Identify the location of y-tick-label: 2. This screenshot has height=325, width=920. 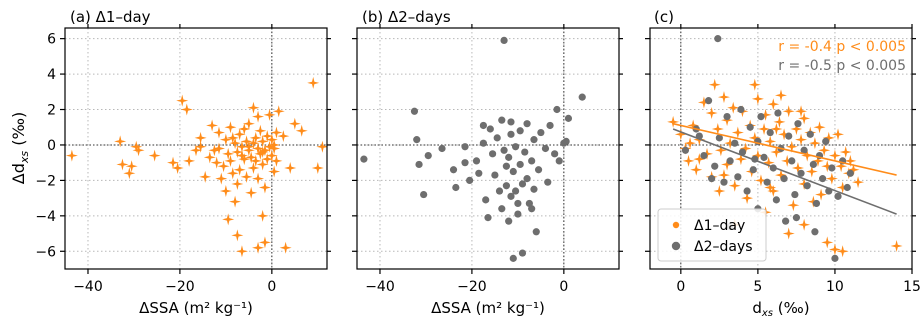
(51, 111).